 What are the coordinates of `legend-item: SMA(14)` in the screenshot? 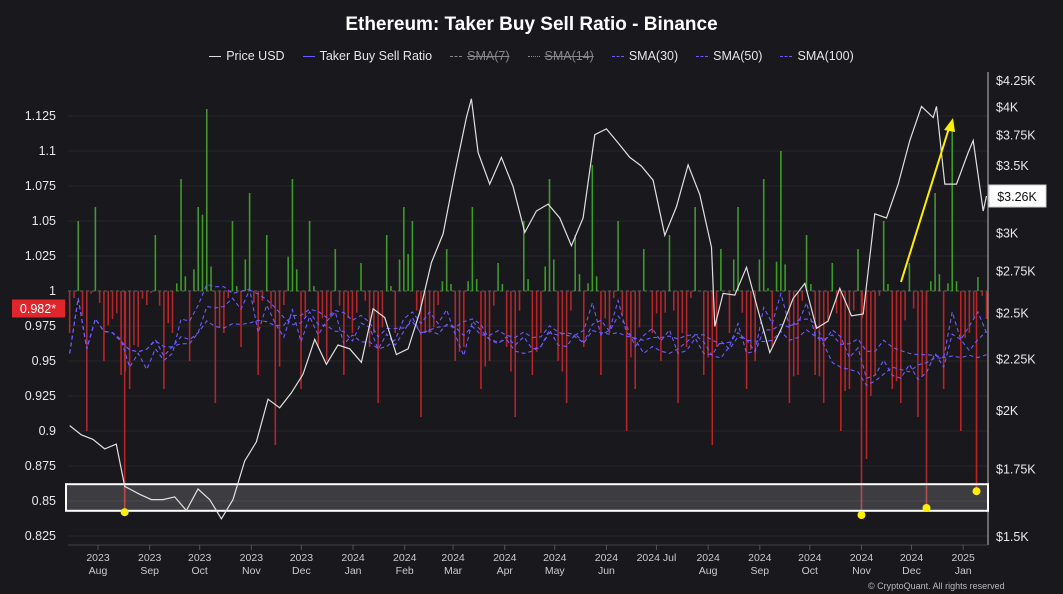 It's located at (560, 56).